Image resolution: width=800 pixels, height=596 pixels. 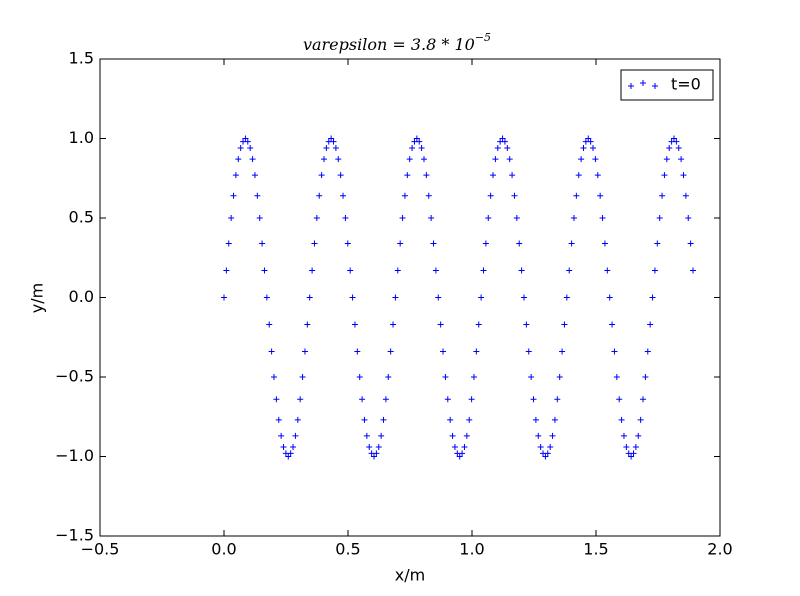 What do you see at coordinates (631, 86) in the screenshot?
I see `legend-marker` at bounding box center [631, 86].